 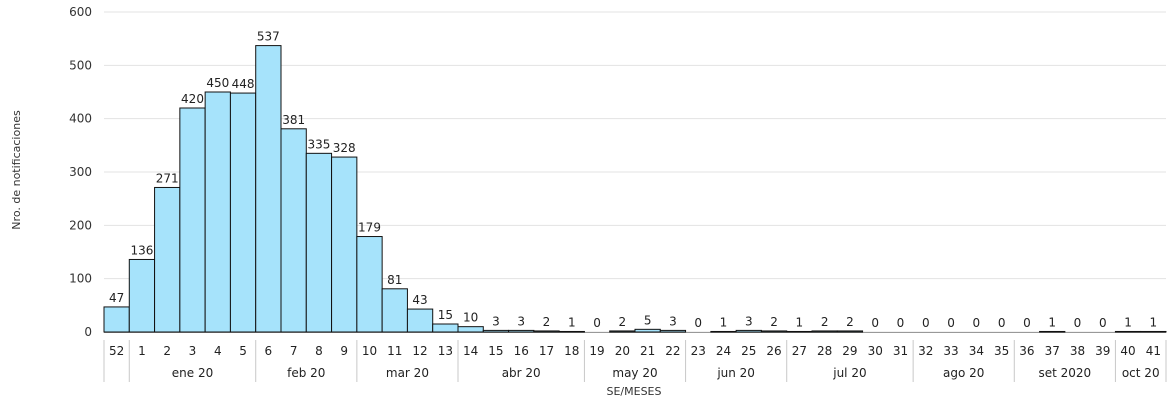 What do you see at coordinates (80, 279) in the screenshot?
I see `y-tick-label: 100` at bounding box center [80, 279].